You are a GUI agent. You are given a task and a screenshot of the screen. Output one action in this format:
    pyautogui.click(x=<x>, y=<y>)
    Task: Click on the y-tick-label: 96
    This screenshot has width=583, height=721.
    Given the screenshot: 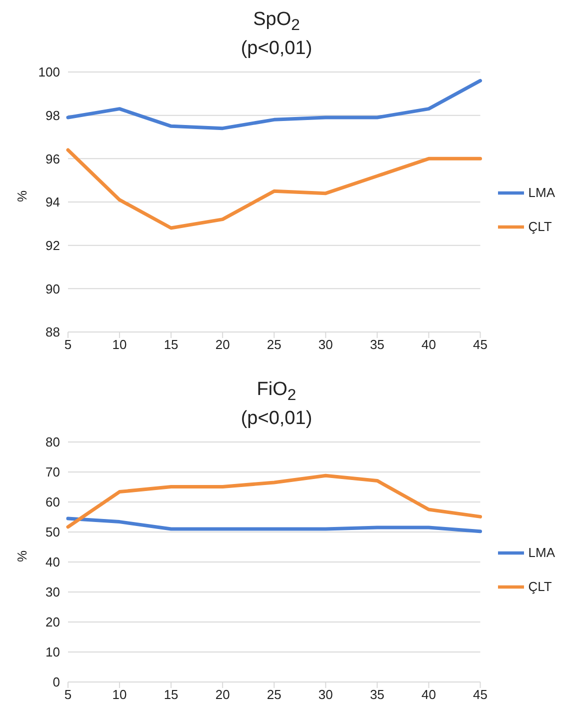 What is the action you would take?
    pyautogui.click(x=53, y=158)
    